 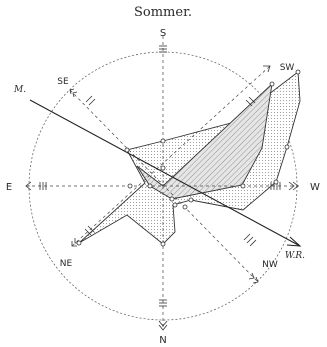 I want to click on direction-label-e: E, so click(x=9, y=187).